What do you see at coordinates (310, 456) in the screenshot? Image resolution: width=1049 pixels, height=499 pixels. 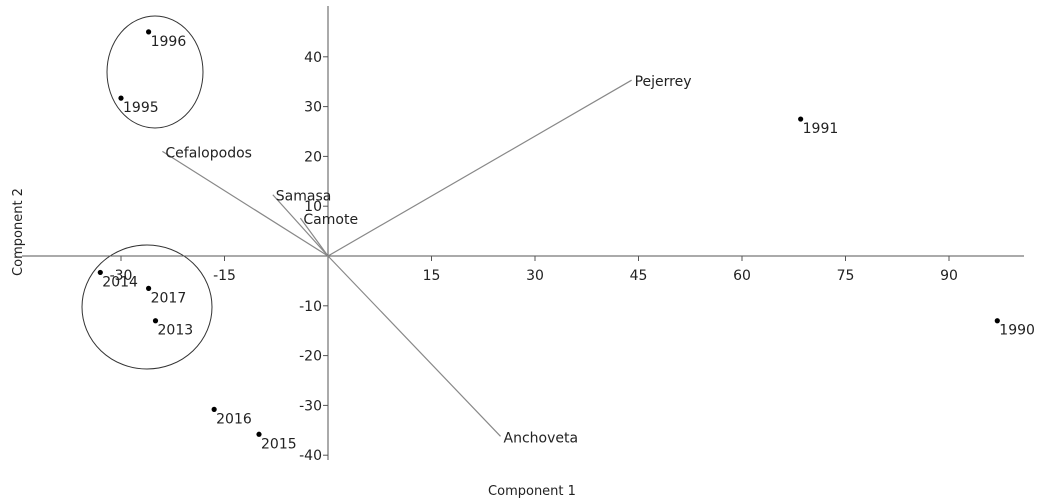 I see `y-tick-label: -40` at bounding box center [310, 456].